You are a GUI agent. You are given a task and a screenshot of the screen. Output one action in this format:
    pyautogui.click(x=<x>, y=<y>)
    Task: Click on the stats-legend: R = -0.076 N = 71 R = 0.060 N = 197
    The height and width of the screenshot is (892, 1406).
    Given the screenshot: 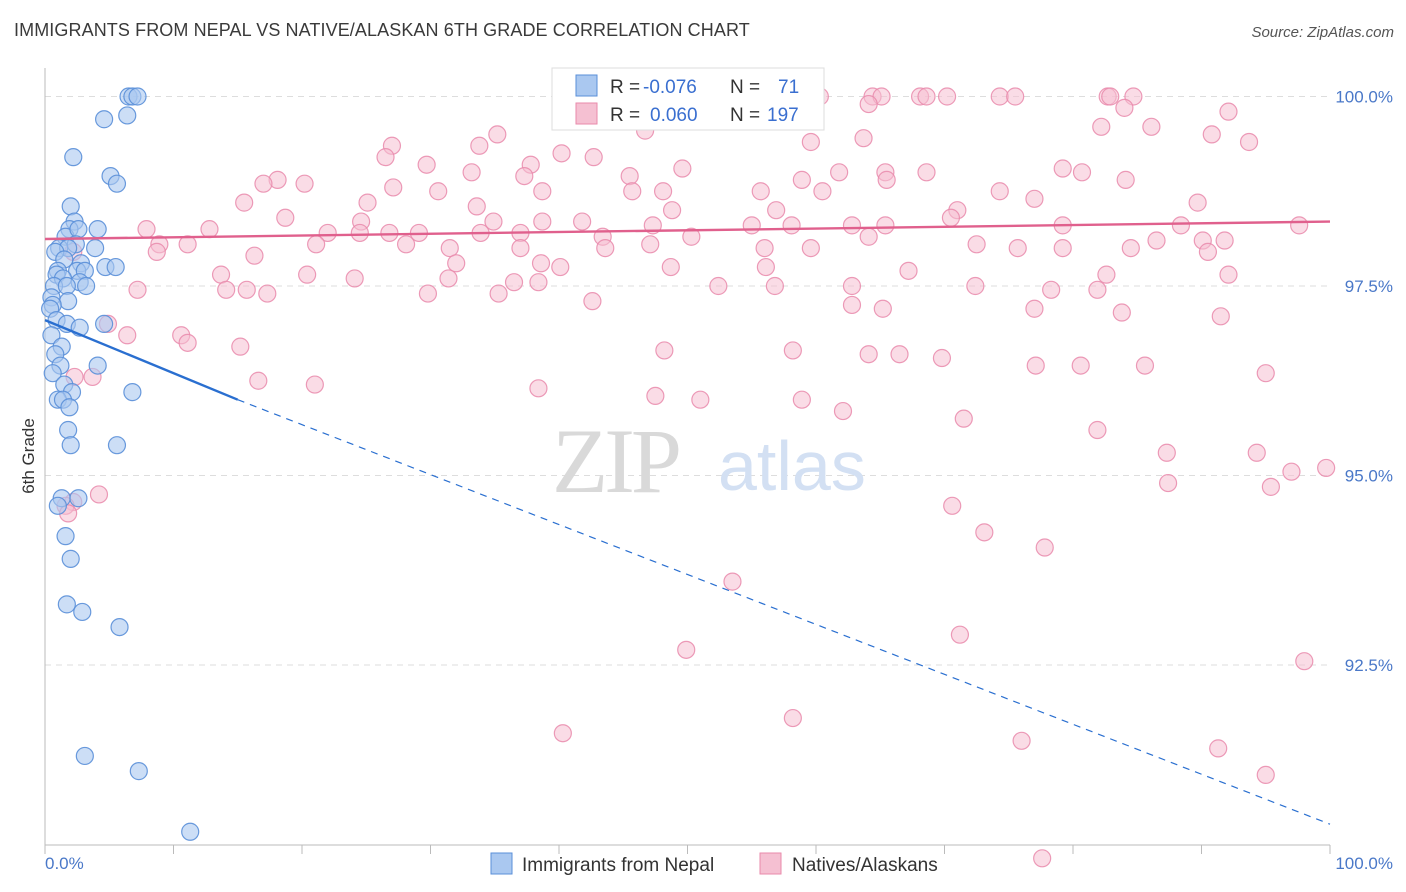 What is the action you would take?
    pyautogui.click(x=688, y=99)
    